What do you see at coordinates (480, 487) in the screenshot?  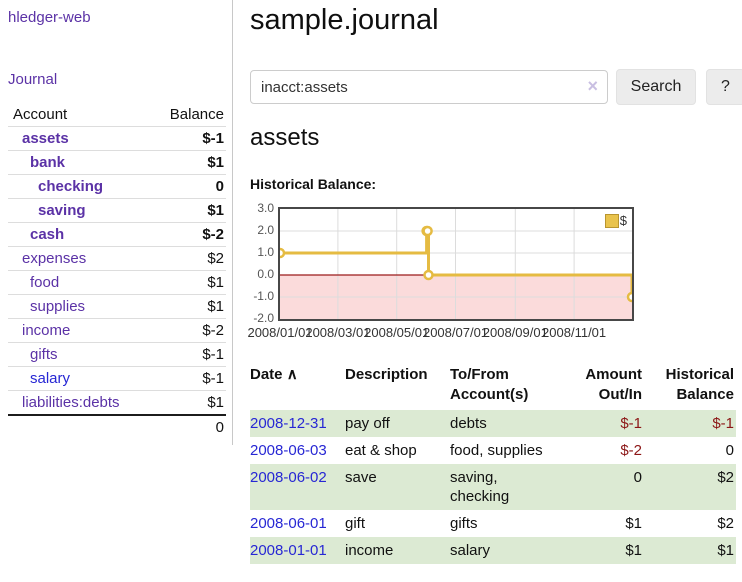 I see `register-accounts-cell: saving, checking` at bounding box center [480, 487].